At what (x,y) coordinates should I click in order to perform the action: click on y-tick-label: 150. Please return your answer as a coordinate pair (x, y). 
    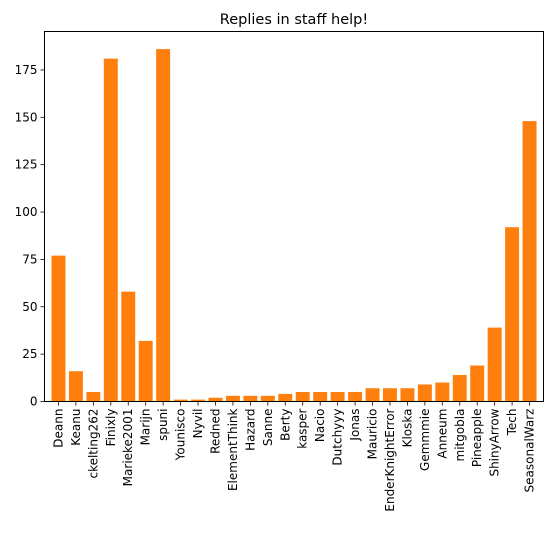
    Looking at the image, I should click on (26, 117).